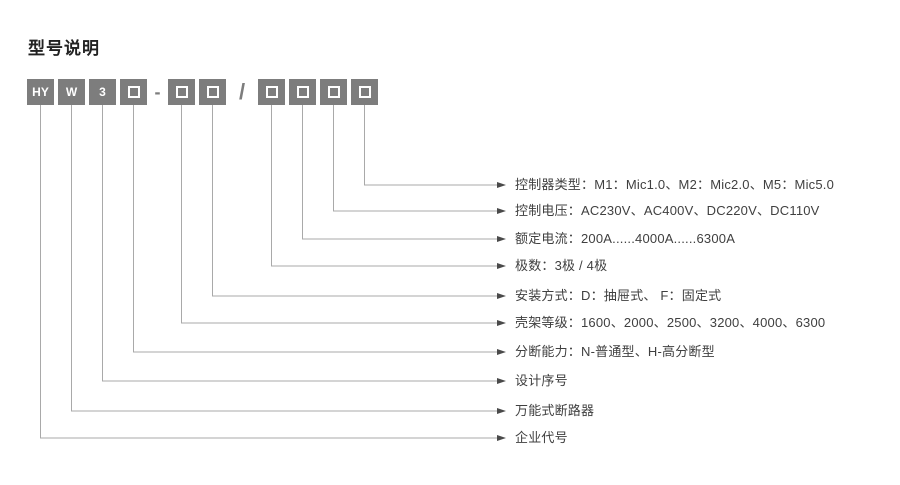 This screenshot has width=900, height=485. What do you see at coordinates (618, 295) in the screenshot?
I see `row-label-4: 安装方式：D：抽屉式、 F：固定式` at bounding box center [618, 295].